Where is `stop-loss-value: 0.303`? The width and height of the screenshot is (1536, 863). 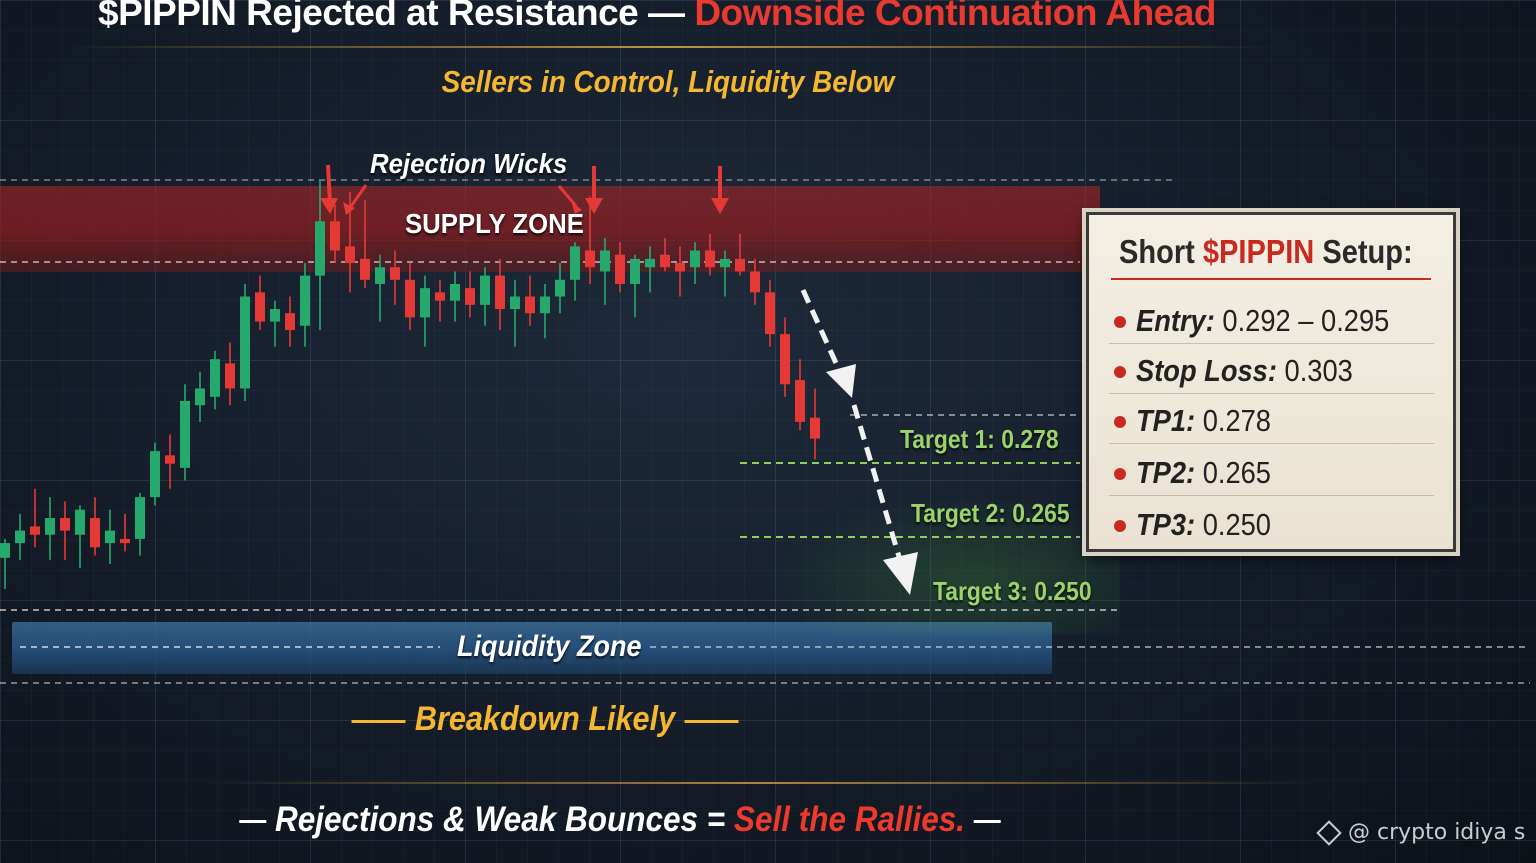 stop-loss-value: 0.303 is located at coordinates (1318, 370).